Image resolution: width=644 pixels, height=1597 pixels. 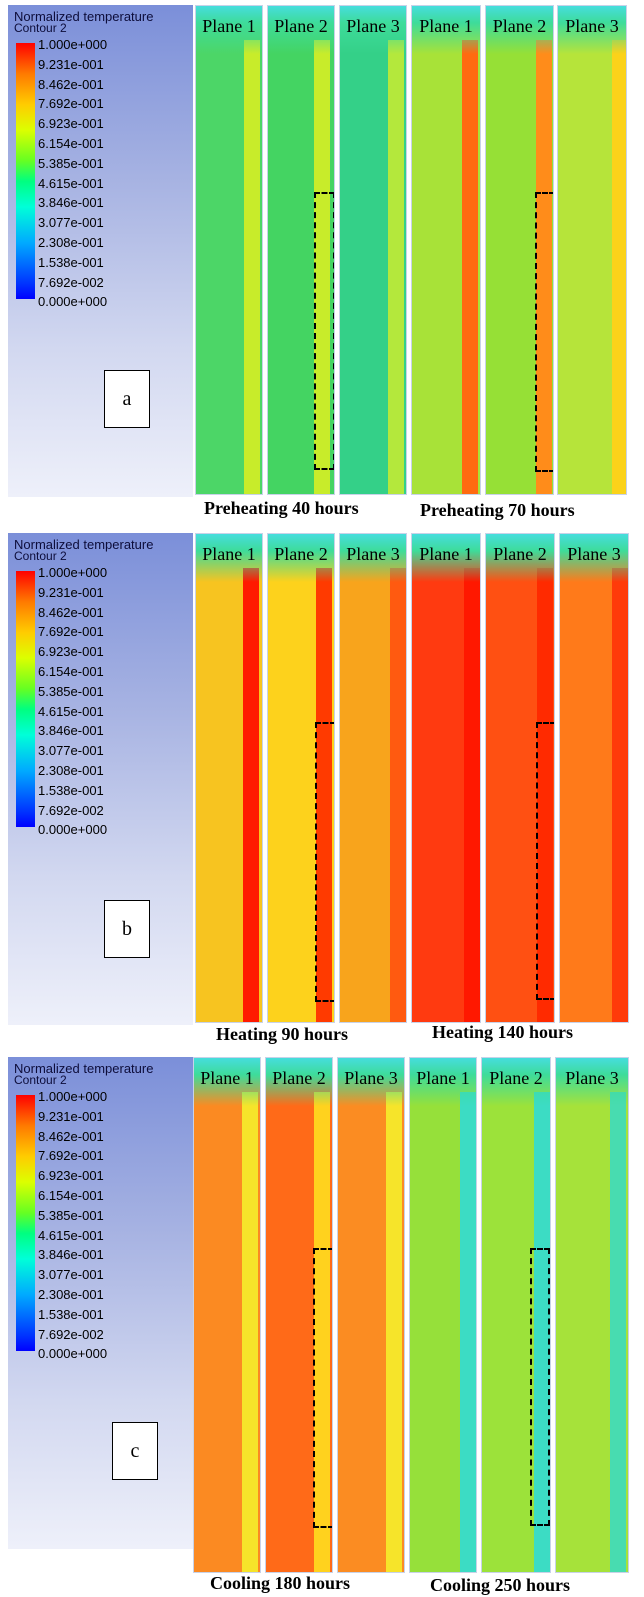 I want to click on caption-left: Preheating 40 hours, so click(x=281, y=508).